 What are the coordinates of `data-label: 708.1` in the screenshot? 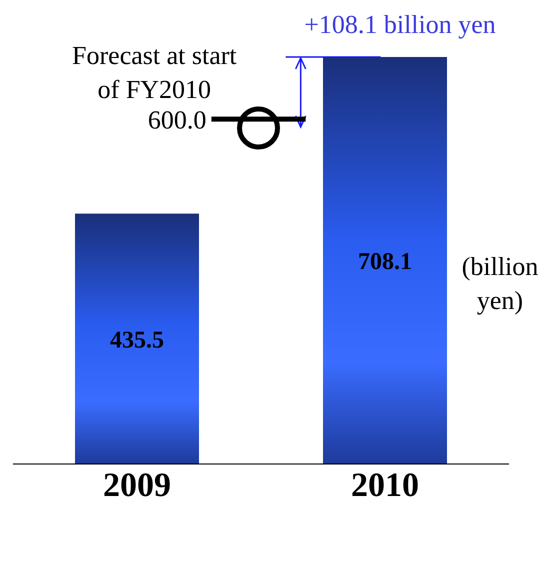 It's located at (385, 262).